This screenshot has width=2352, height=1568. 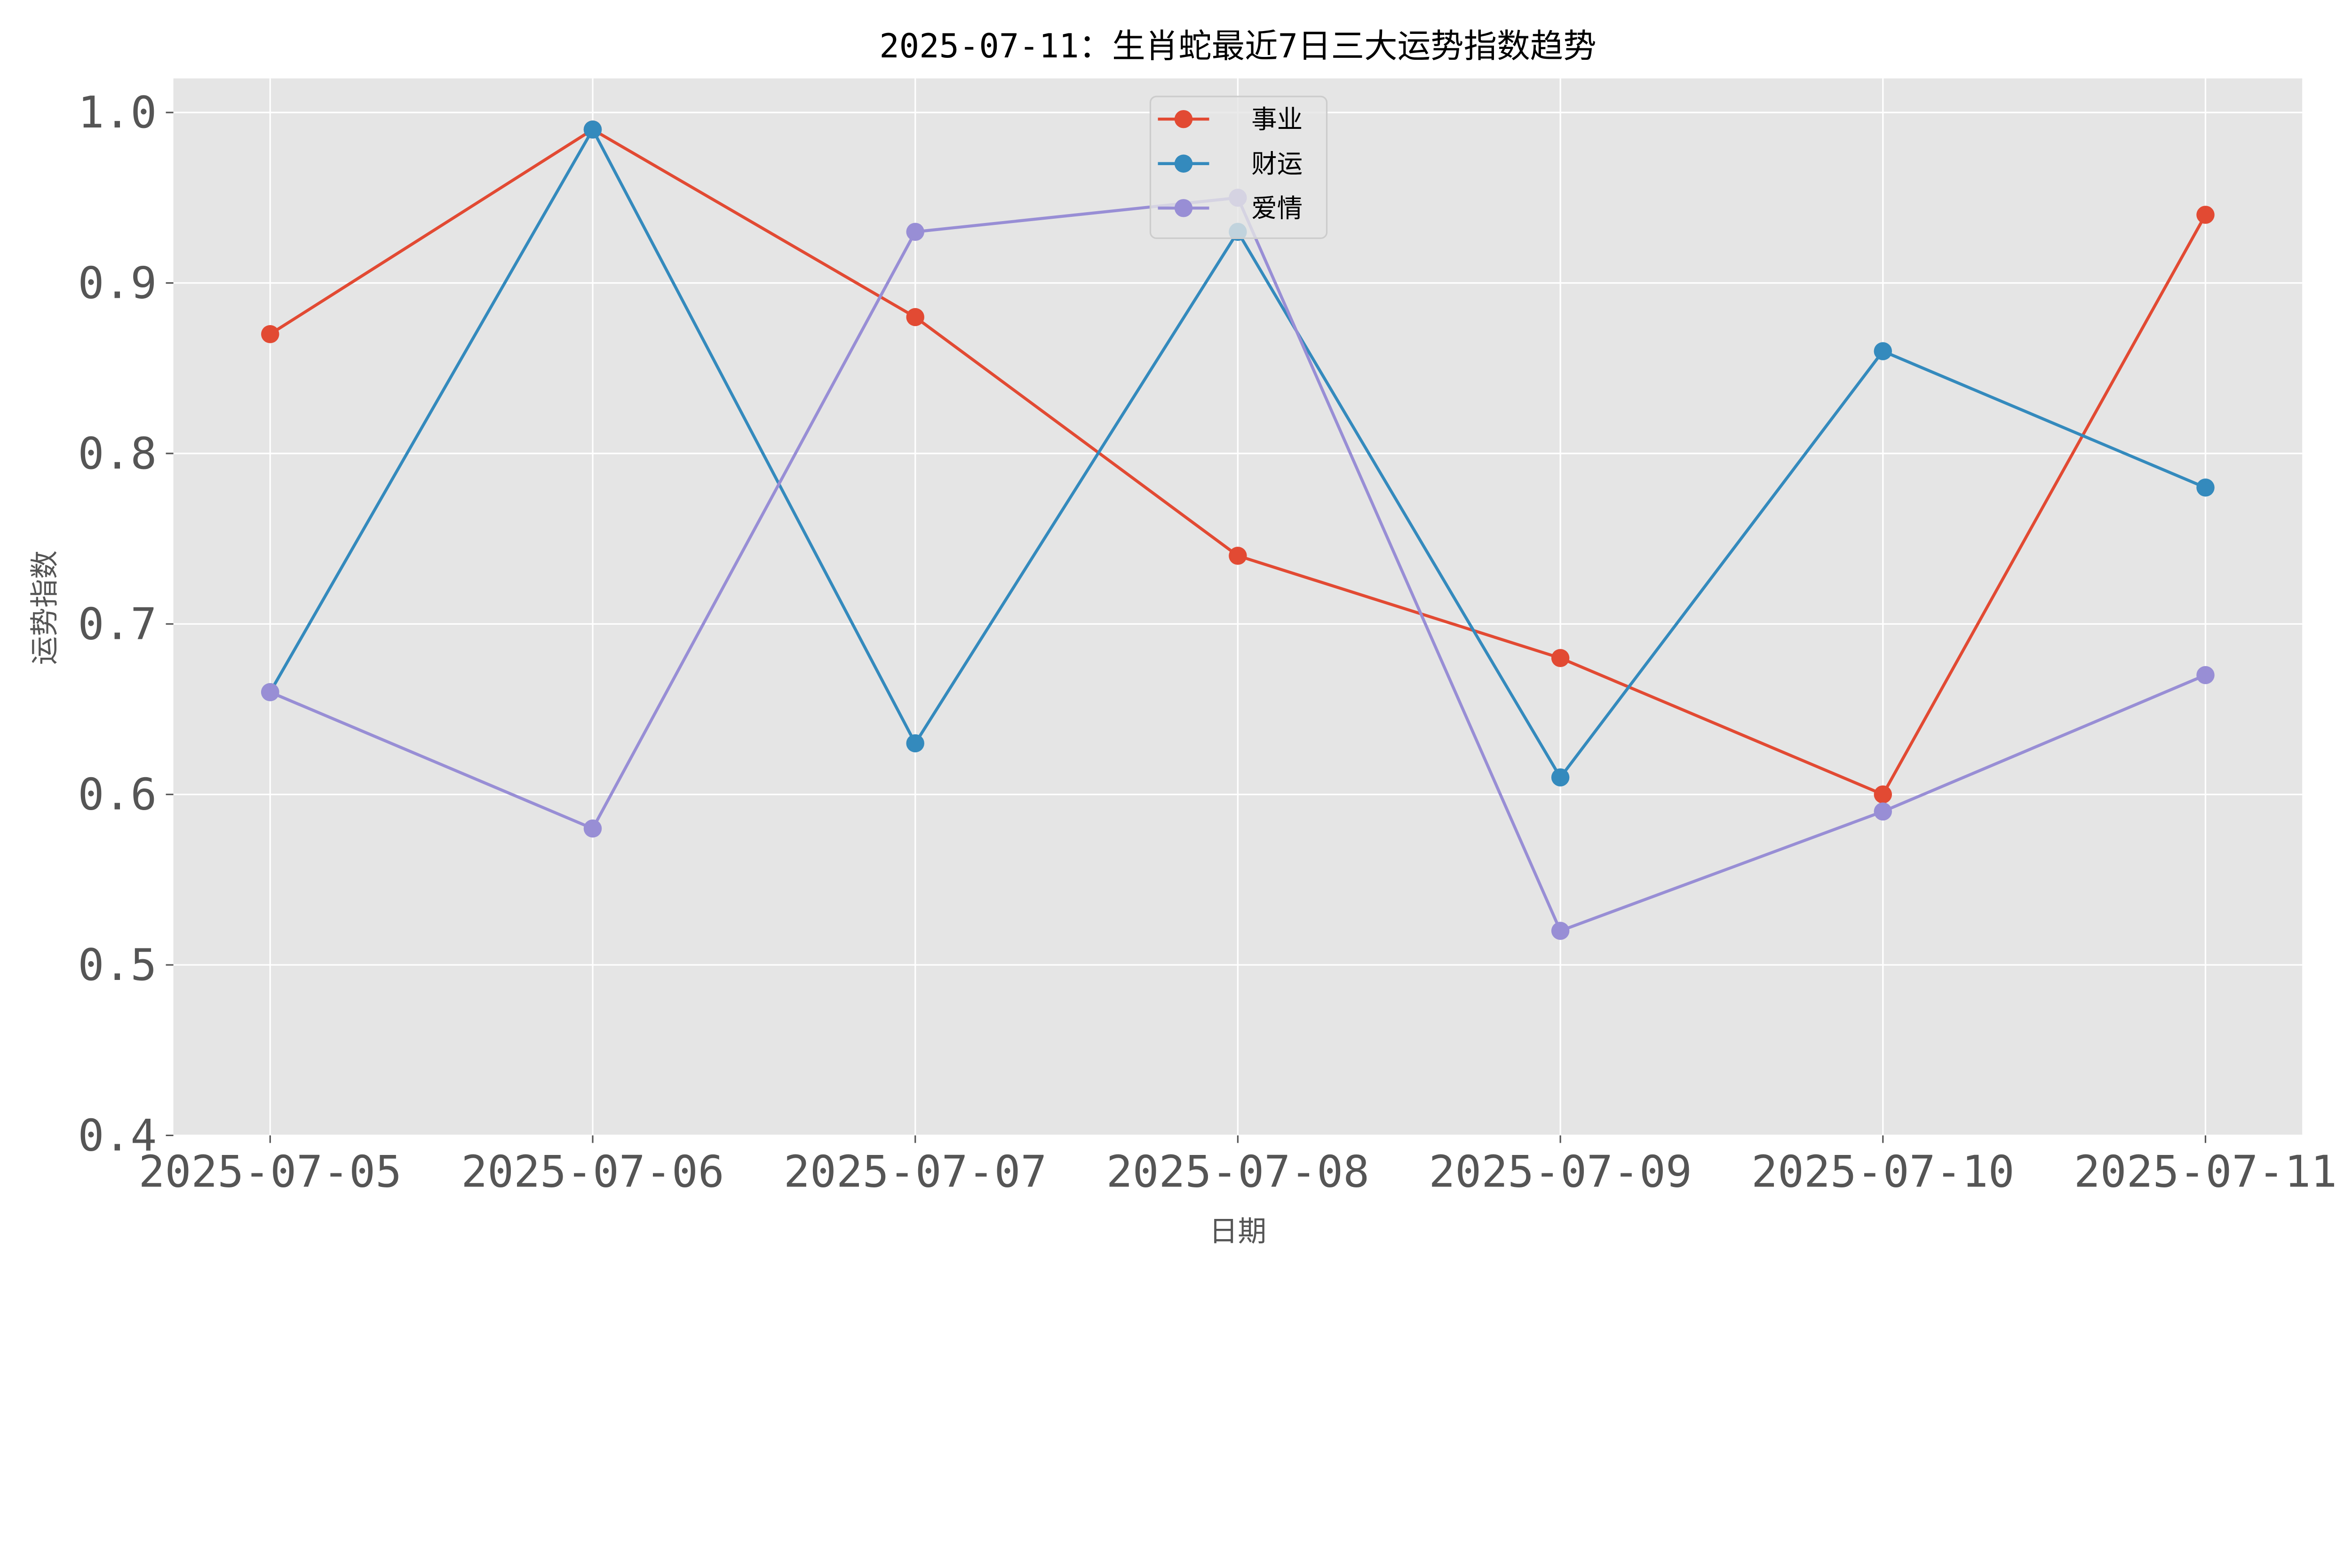 I want to click on chart-title: 2025-07-11：生肖蛇最近7日三大运势指数趋势, so click(x=1237, y=46).